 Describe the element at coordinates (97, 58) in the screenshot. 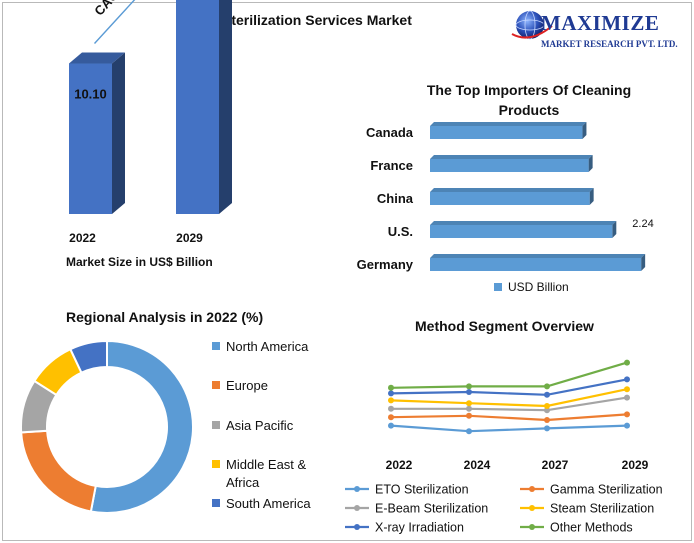

I see `market-bar-top-2022` at that location.